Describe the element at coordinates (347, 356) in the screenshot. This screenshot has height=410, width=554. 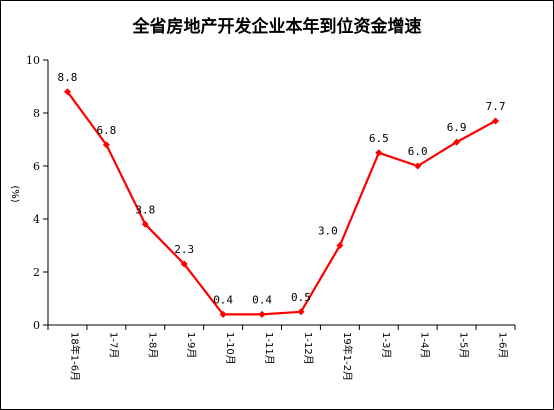
I see `x-tick-label: 19年1-2月` at that location.